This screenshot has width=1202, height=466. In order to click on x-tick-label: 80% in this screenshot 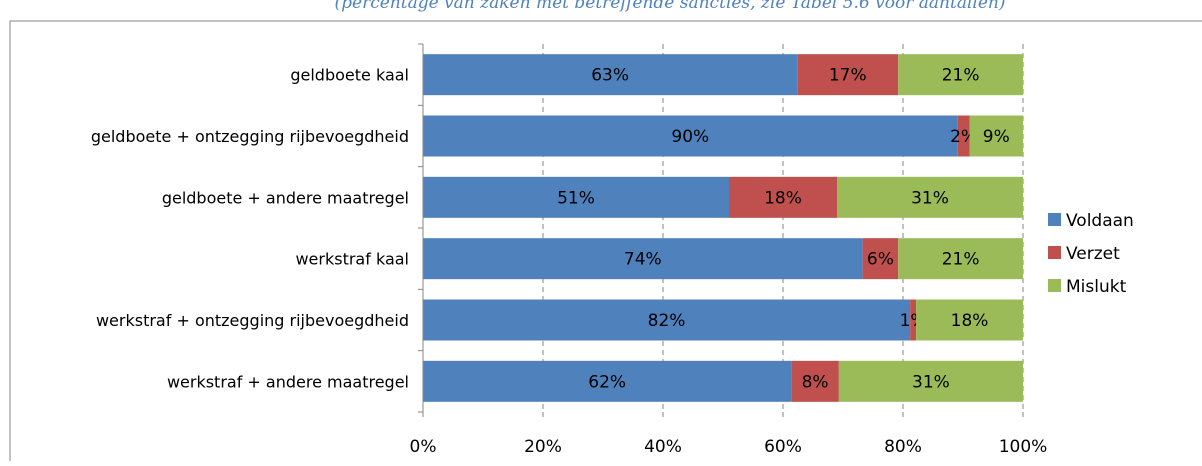, I will do `click(903, 447)`.